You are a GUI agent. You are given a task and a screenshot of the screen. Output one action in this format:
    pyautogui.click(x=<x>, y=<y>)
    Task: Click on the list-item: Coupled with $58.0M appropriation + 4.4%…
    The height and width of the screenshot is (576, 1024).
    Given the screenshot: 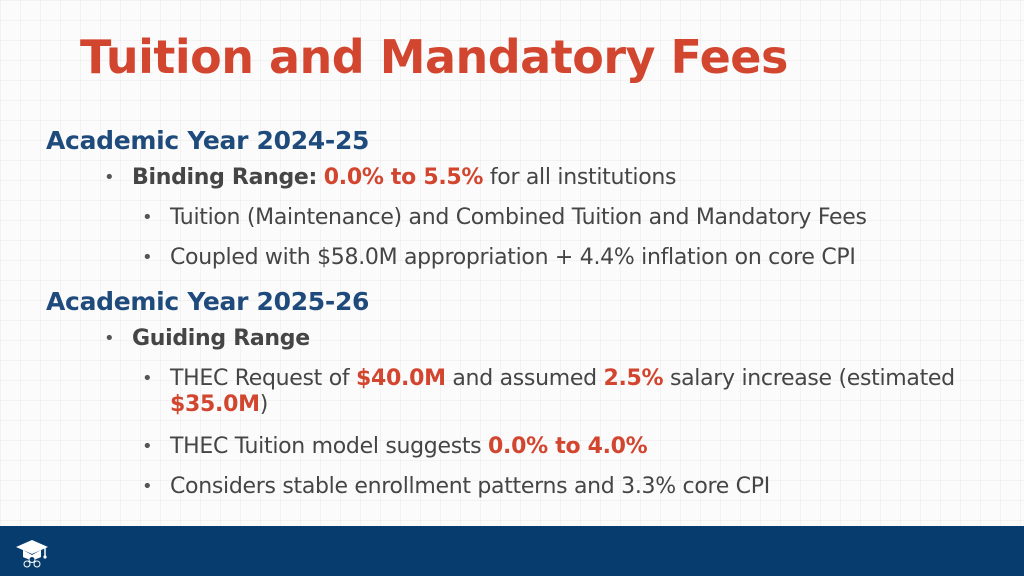 What is the action you would take?
    pyautogui.click(x=563, y=258)
    